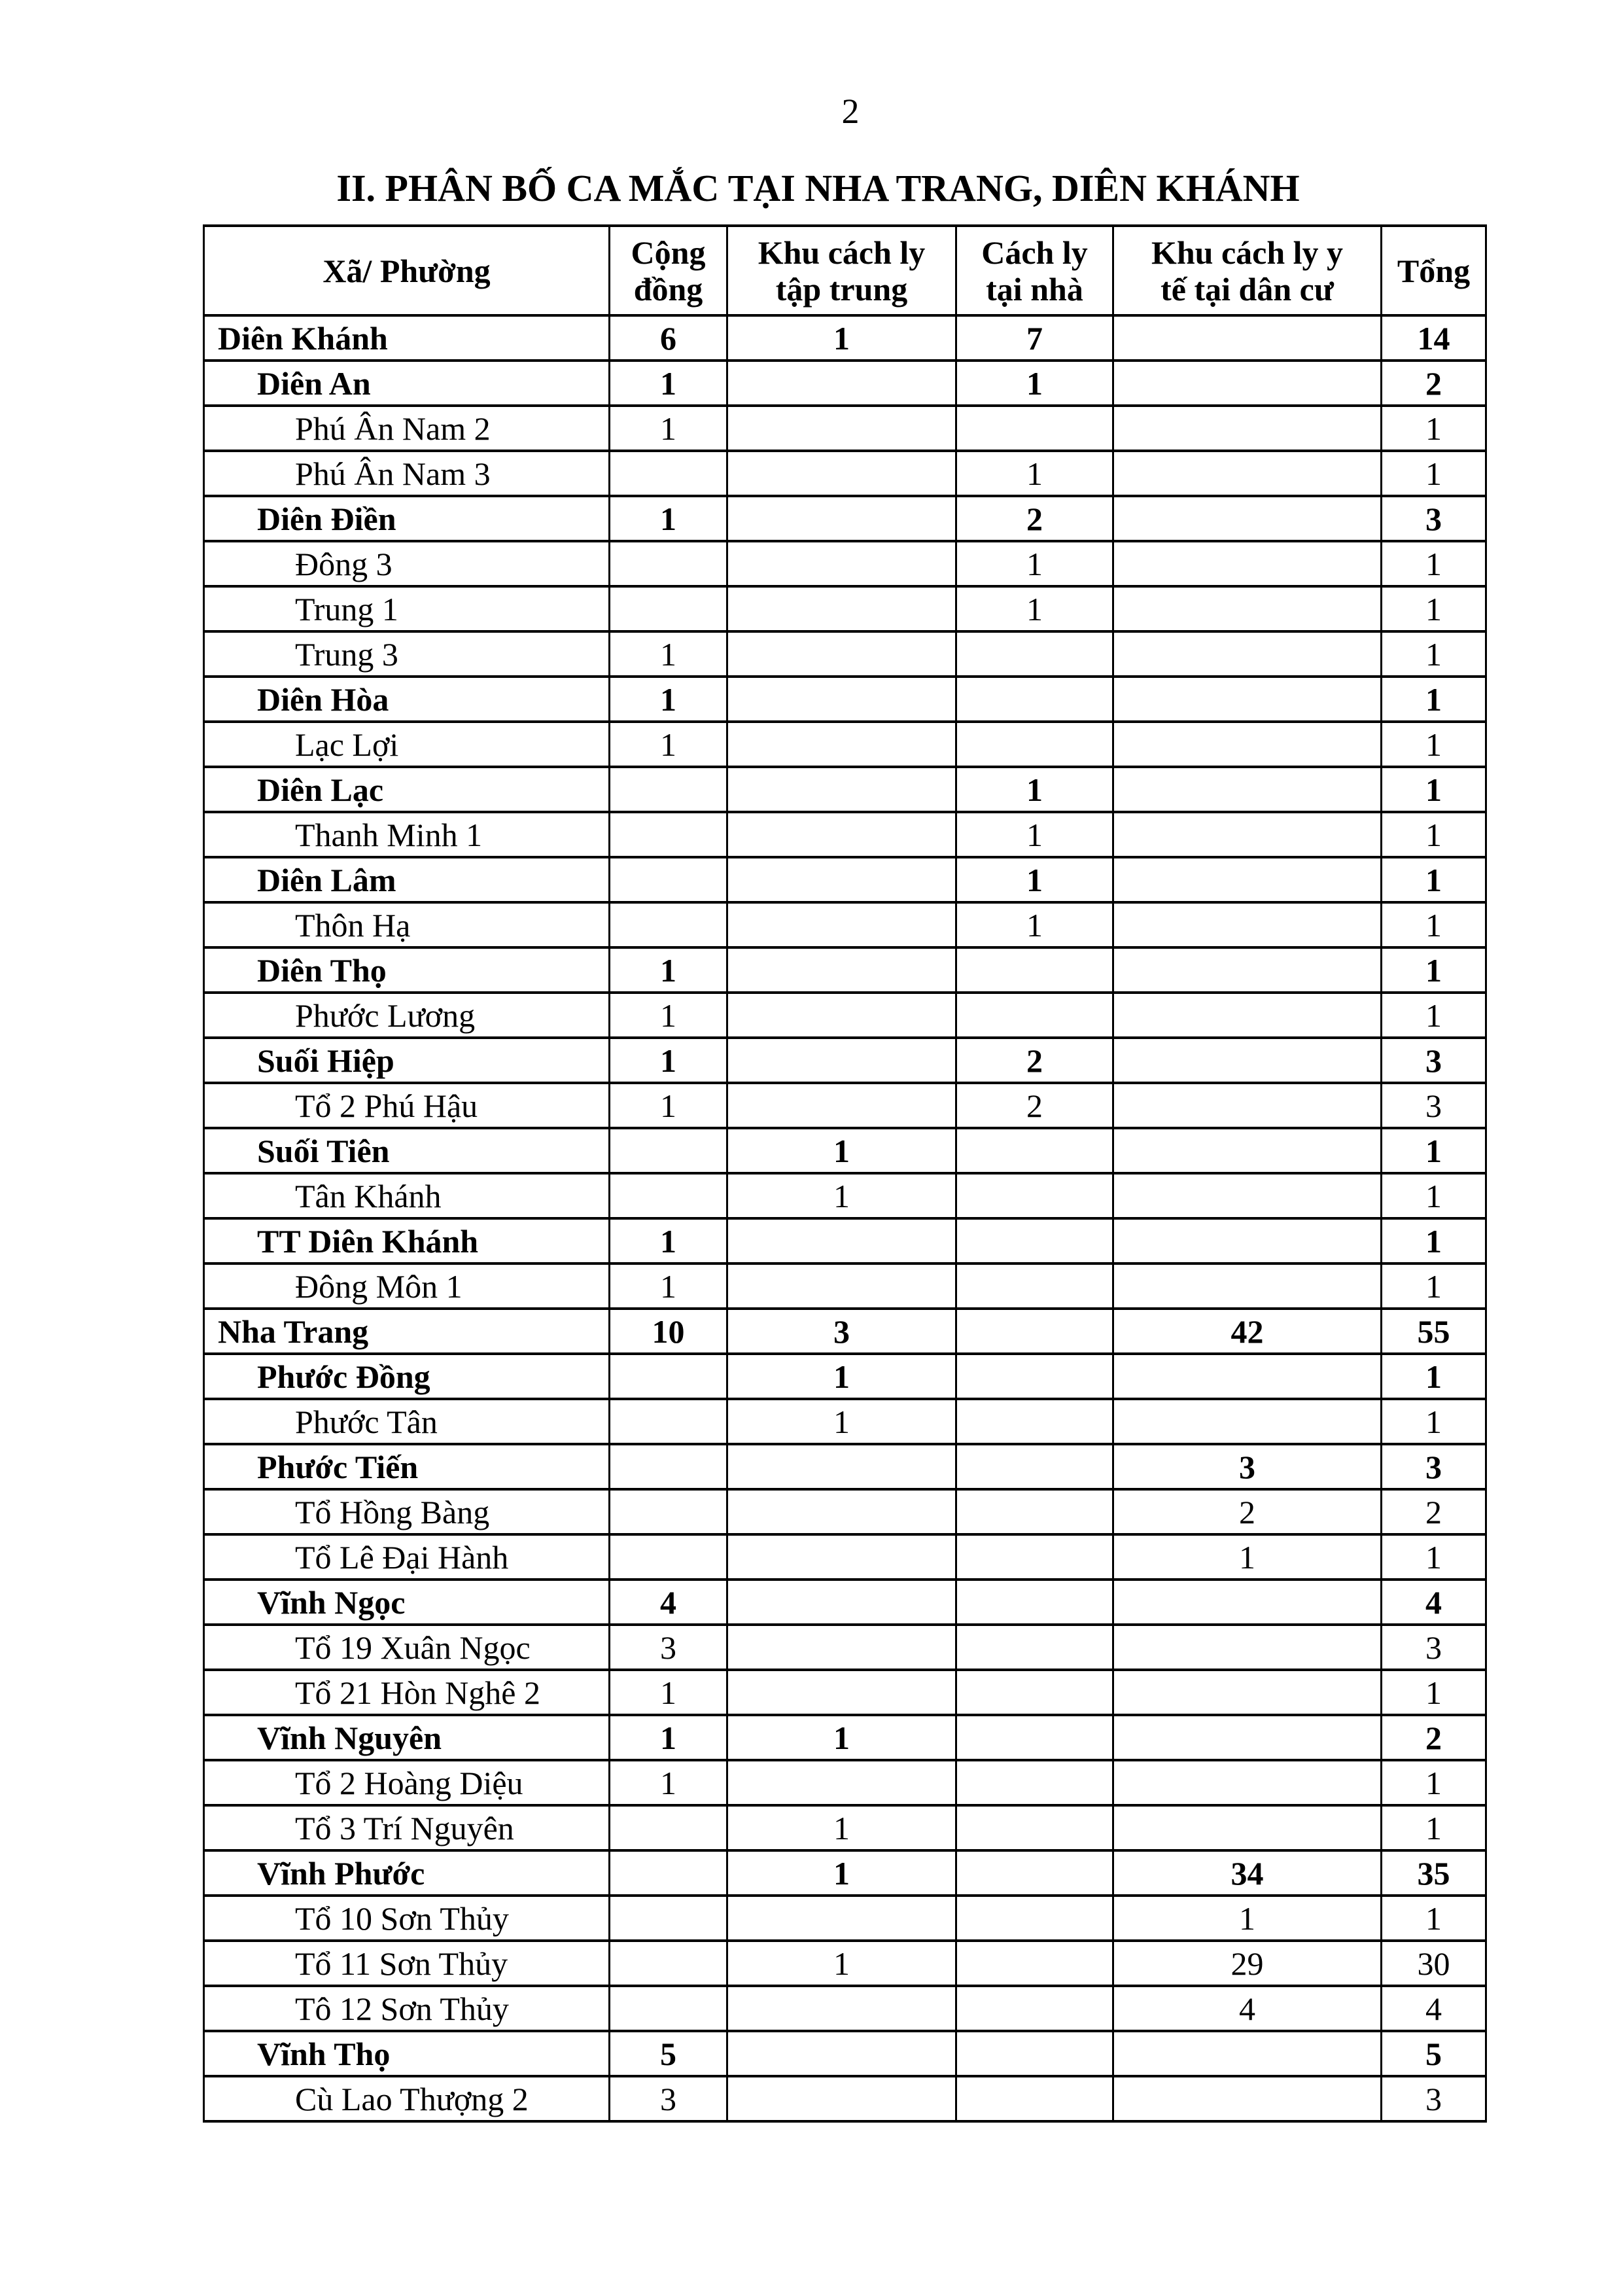 The height and width of the screenshot is (2296, 1623). Describe the element at coordinates (407, 564) in the screenshot. I see `area-name-cell: Đông 3` at that location.